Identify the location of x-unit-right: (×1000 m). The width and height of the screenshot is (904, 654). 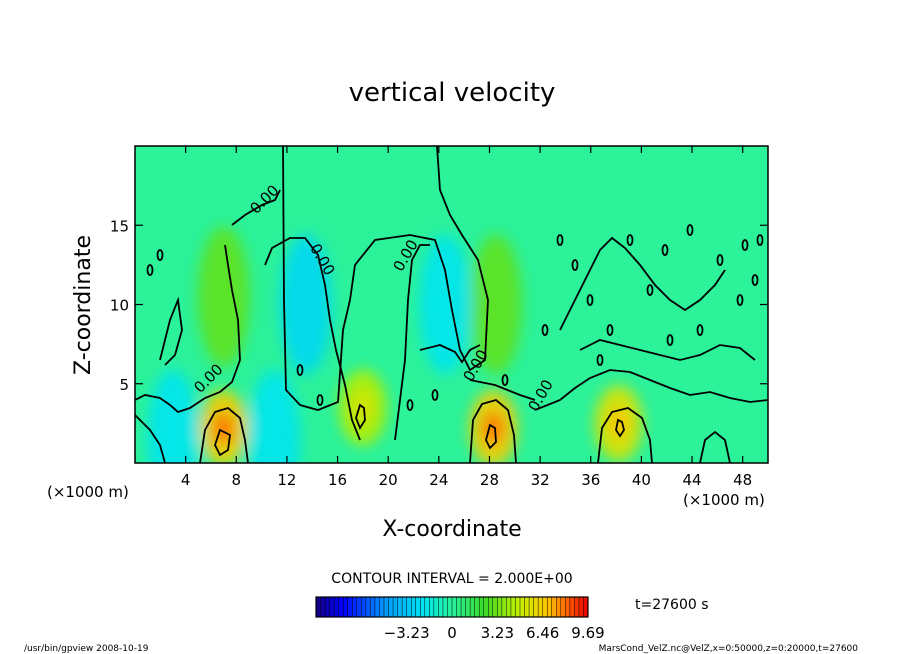
(724, 500).